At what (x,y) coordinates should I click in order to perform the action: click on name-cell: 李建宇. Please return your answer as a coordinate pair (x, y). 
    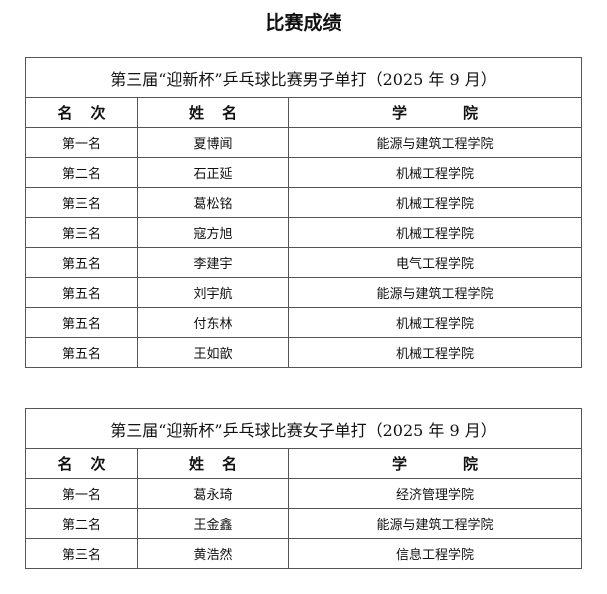
    Looking at the image, I should click on (213, 262).